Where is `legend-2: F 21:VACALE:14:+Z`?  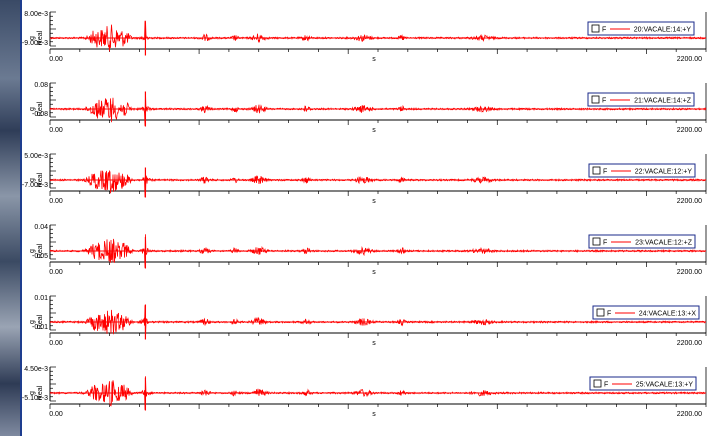 legend-2: F 21:VACALE:14:+Z is located at coordinates (641, 99).